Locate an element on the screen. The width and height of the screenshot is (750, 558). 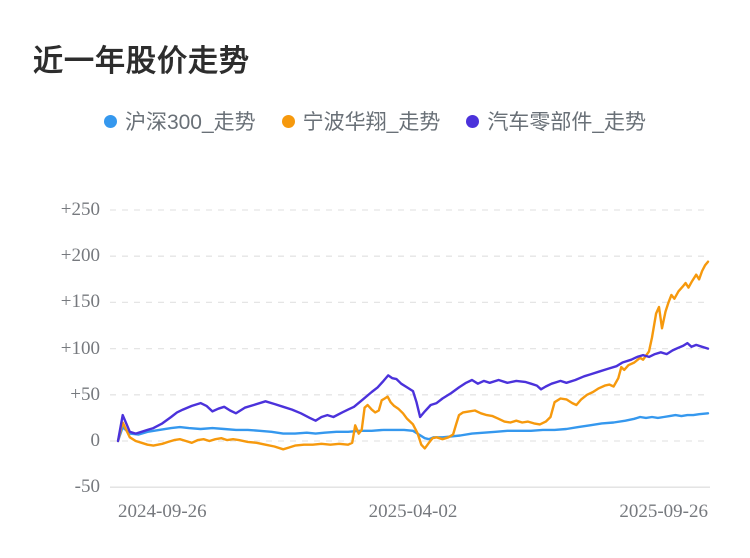
x-tick-label: 2025-09-26 is located at coordinates (663, 511).